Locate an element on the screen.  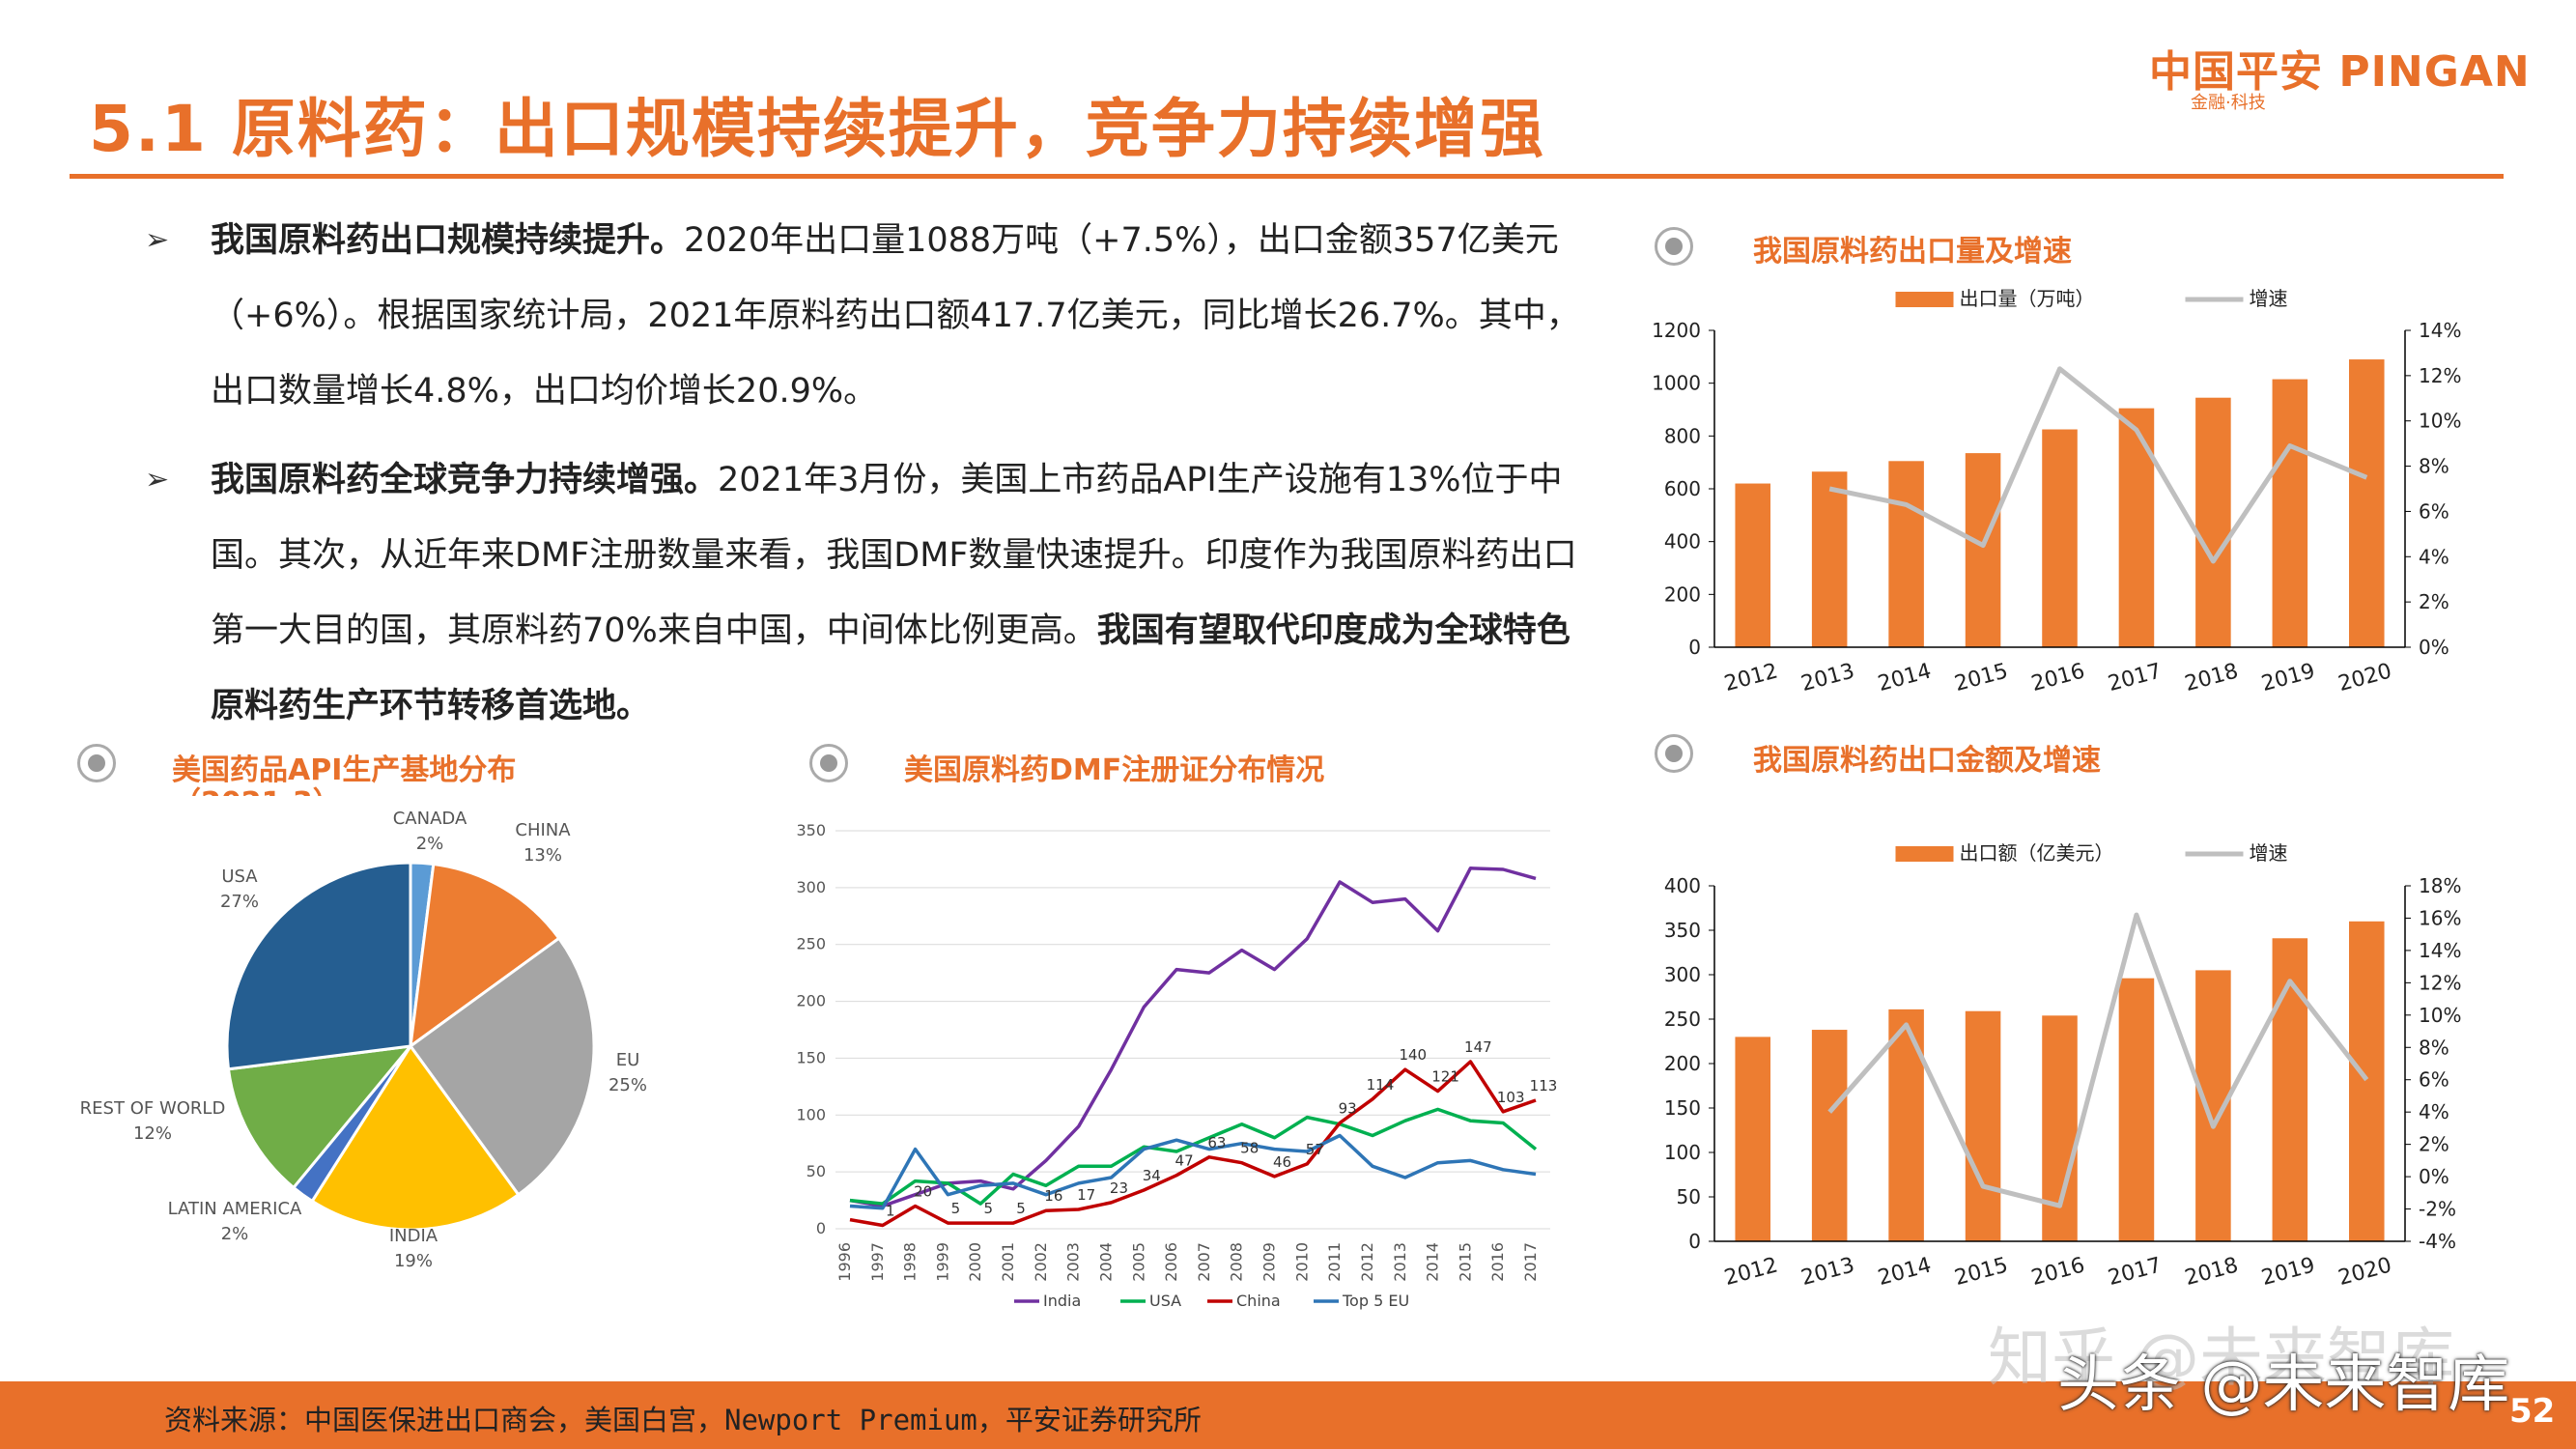
x-tick-label: 2004 is located at coordinates (1105, 1262).